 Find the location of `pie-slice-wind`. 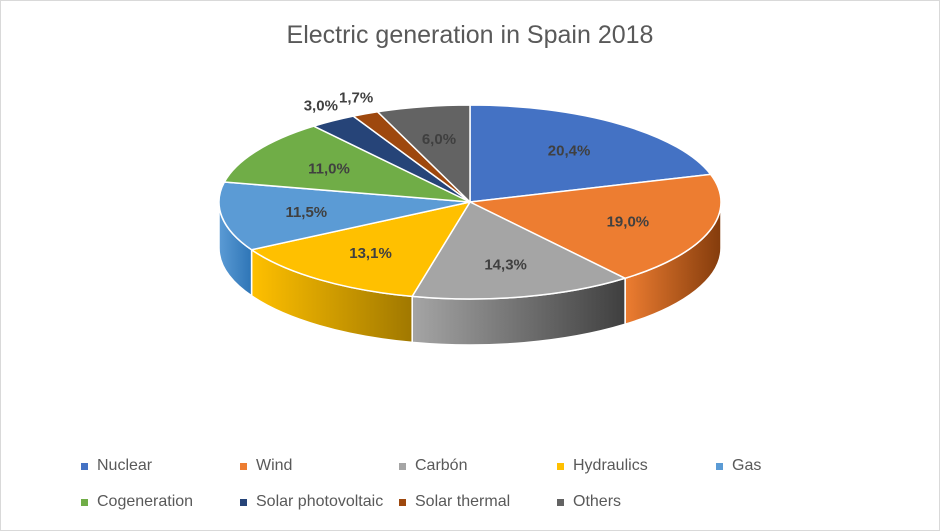

pie-slice-wind is located at coordinates (595, 226).